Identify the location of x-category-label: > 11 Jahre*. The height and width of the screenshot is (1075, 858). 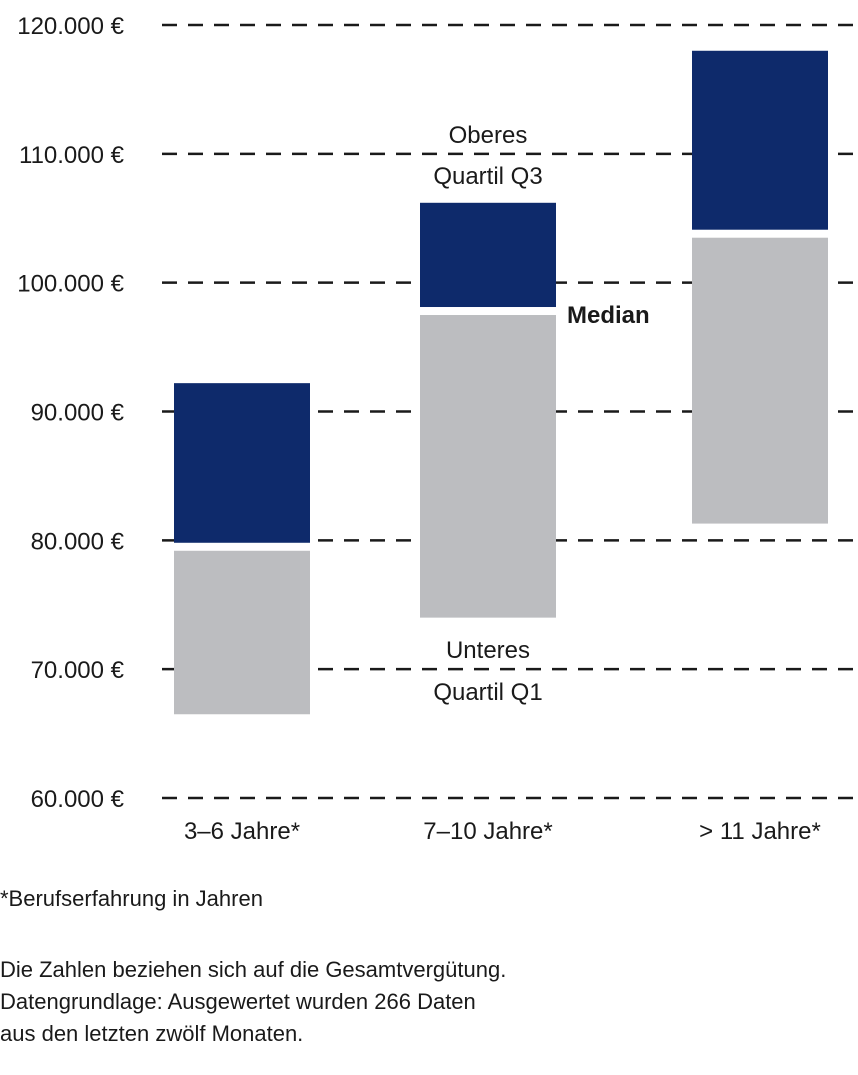
(760, 831).